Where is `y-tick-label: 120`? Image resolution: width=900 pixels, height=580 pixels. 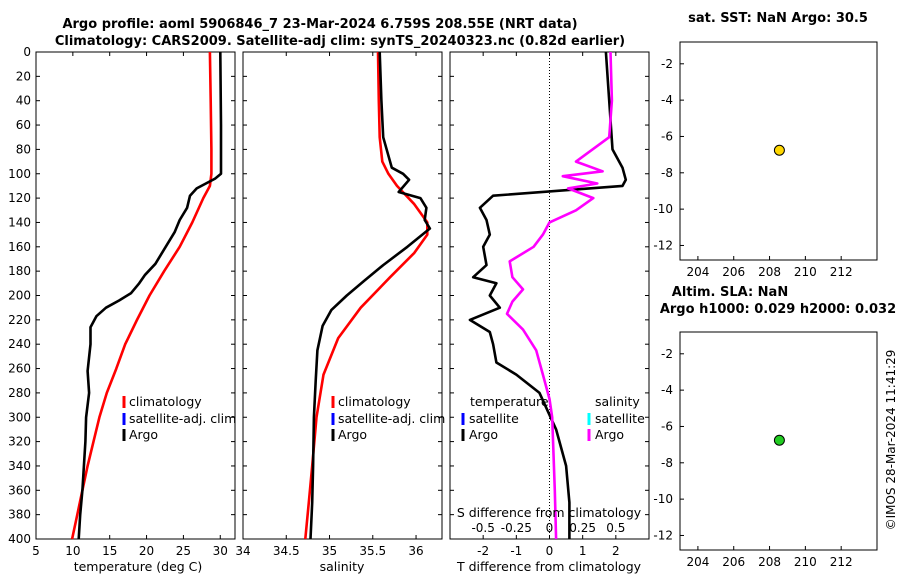
y-tick-label: 120 is located at coordinates (19, 198).